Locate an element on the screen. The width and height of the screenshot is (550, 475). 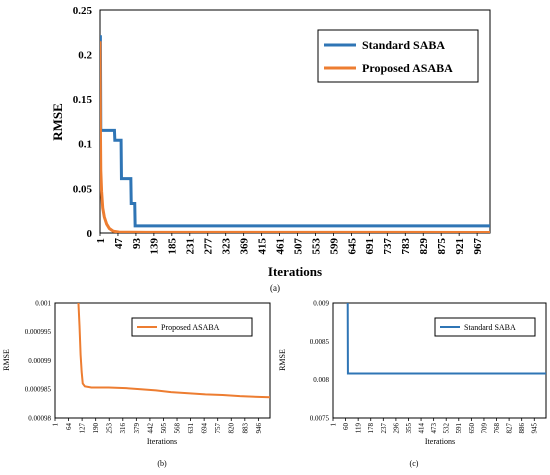
panel-a-x-tick-label: 645 is located at coordinates (352, 246).